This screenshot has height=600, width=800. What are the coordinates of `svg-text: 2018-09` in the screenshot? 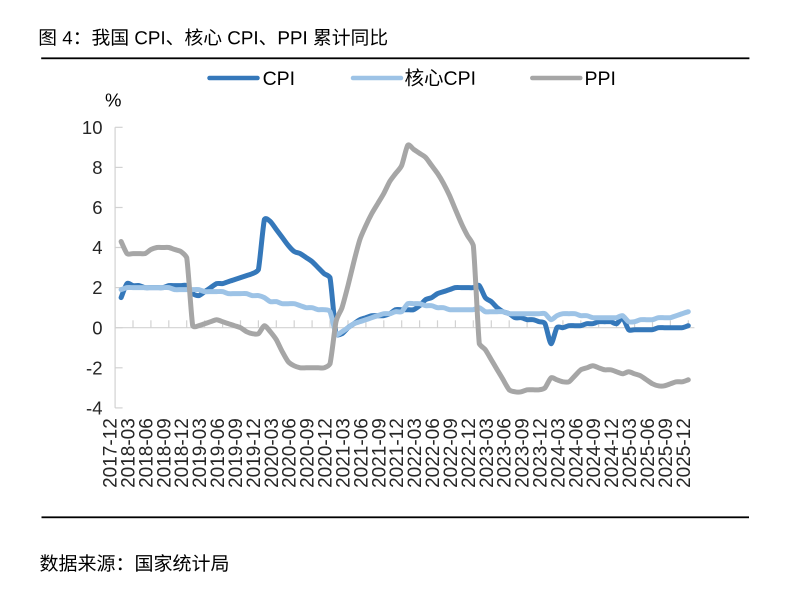 It's located at (164, 453).